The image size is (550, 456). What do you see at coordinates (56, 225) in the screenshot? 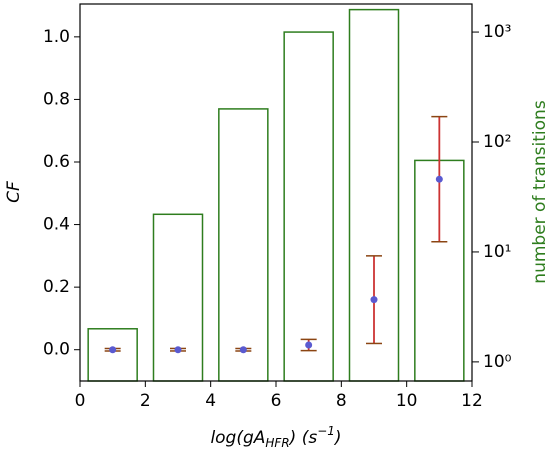
I see `y-tick-label: 0.4` at bounding box center [56, 225].